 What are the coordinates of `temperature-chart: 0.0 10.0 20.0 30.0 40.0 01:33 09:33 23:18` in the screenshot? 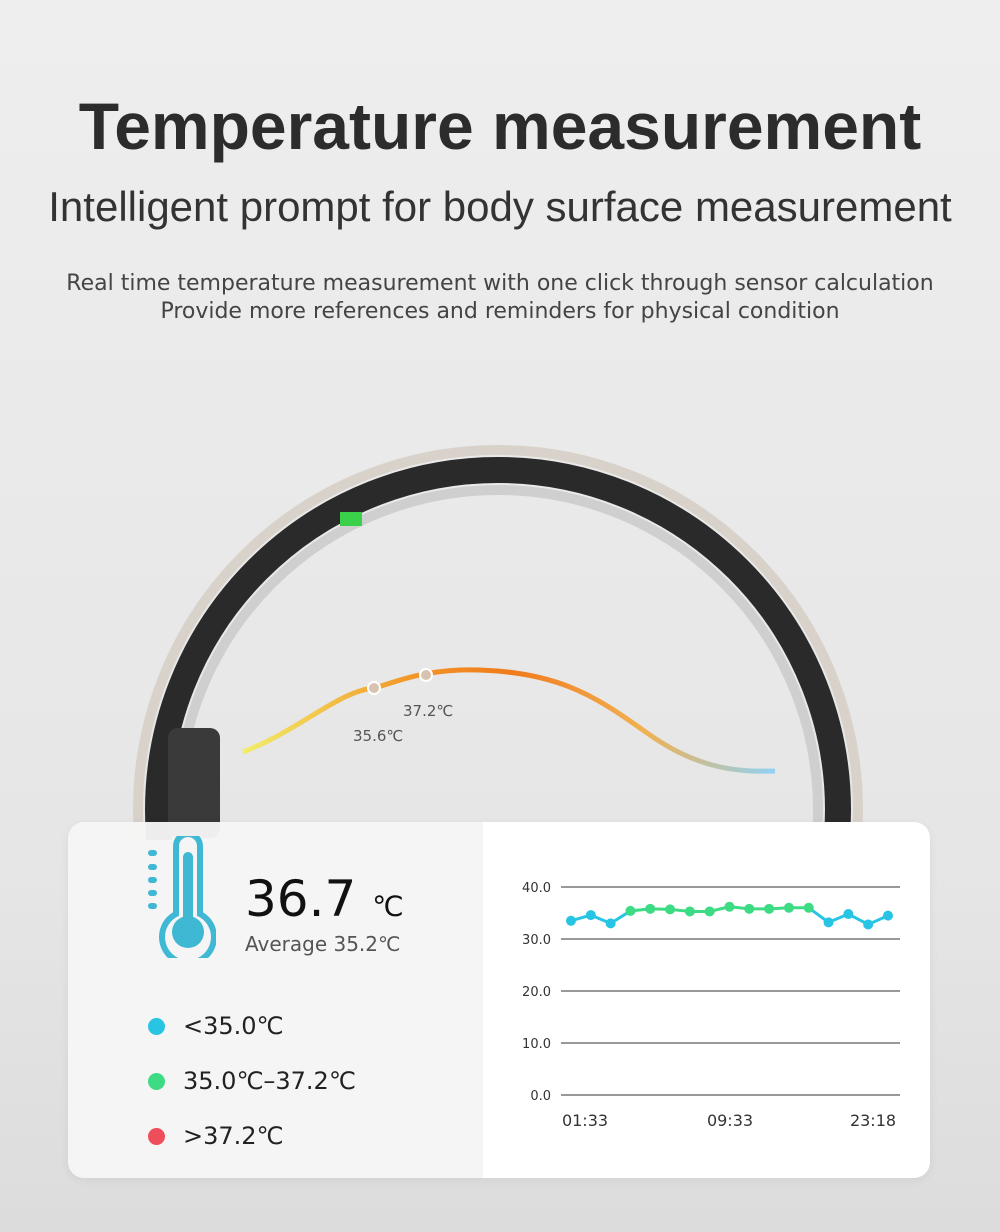 It's located at (711, 1005).